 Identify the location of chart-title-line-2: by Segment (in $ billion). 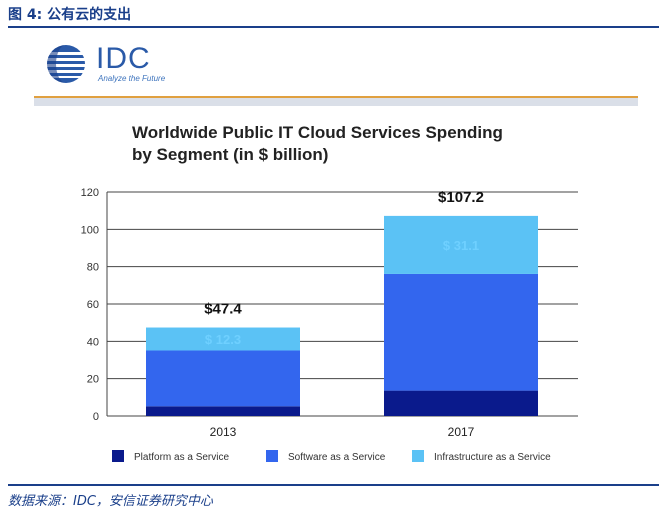
(230, 154).